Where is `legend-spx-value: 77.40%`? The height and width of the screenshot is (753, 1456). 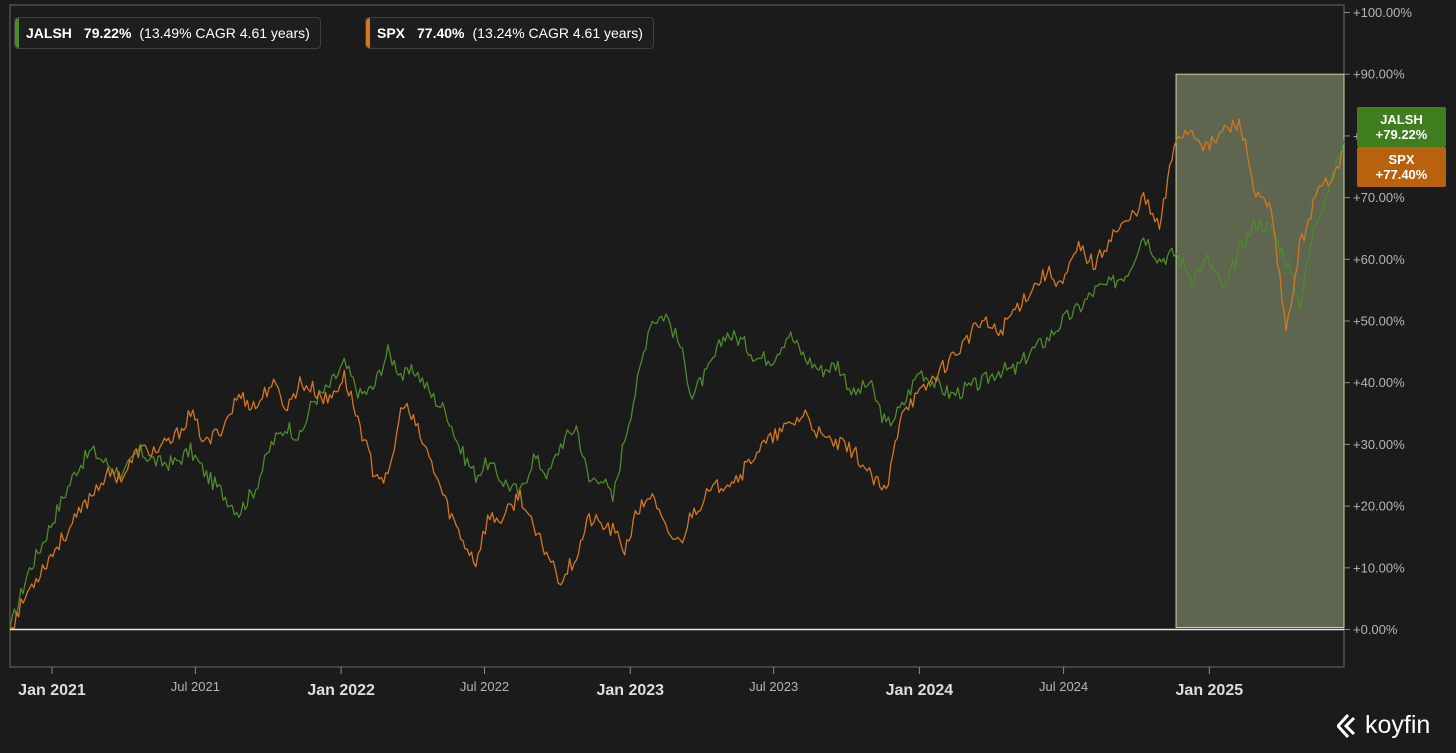 legend-spx-value: 77.40% is located at coordinates (441, 33).